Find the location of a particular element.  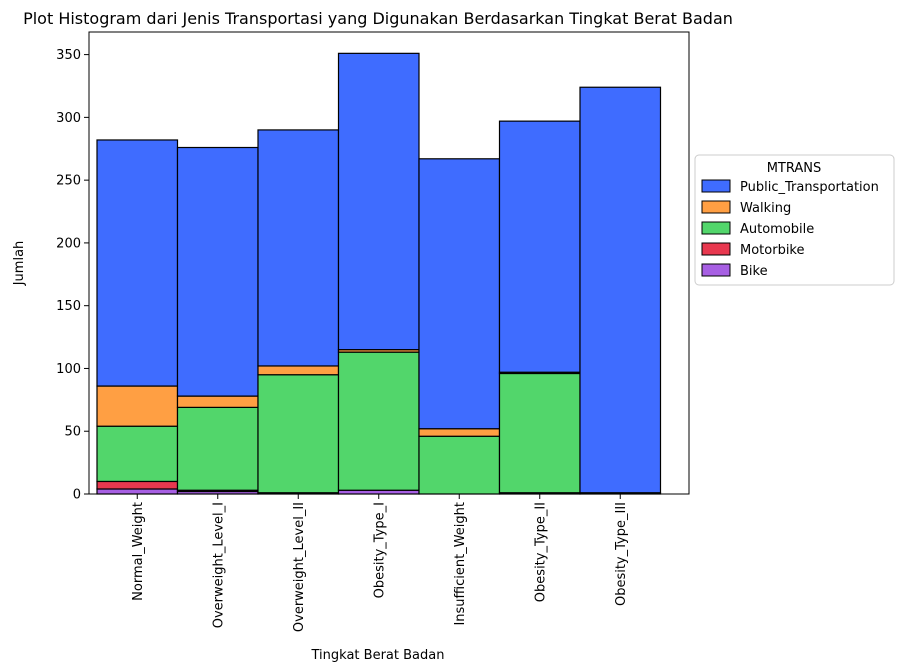

y-tick-label: 50 is located at coordinates (72, 432).